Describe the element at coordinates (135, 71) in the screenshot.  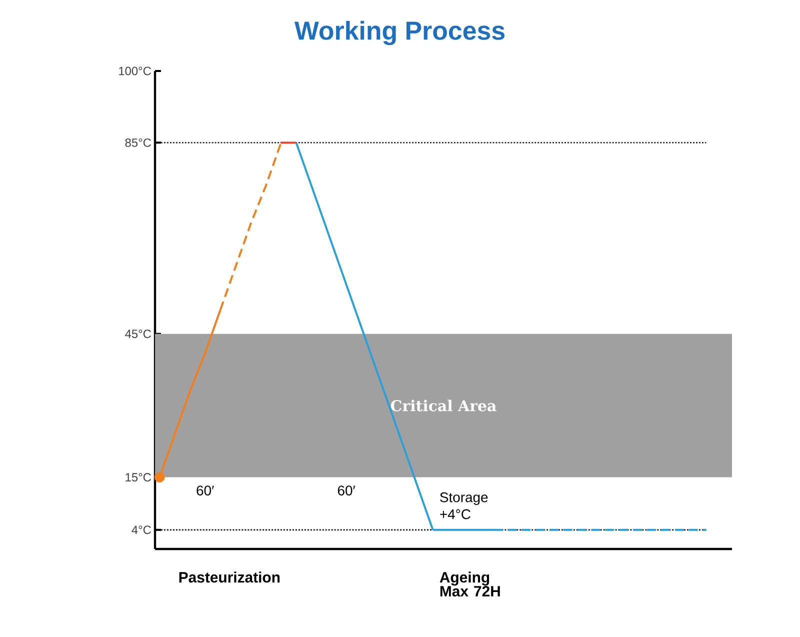
I see `y-tick-label: 100°C` at that location.